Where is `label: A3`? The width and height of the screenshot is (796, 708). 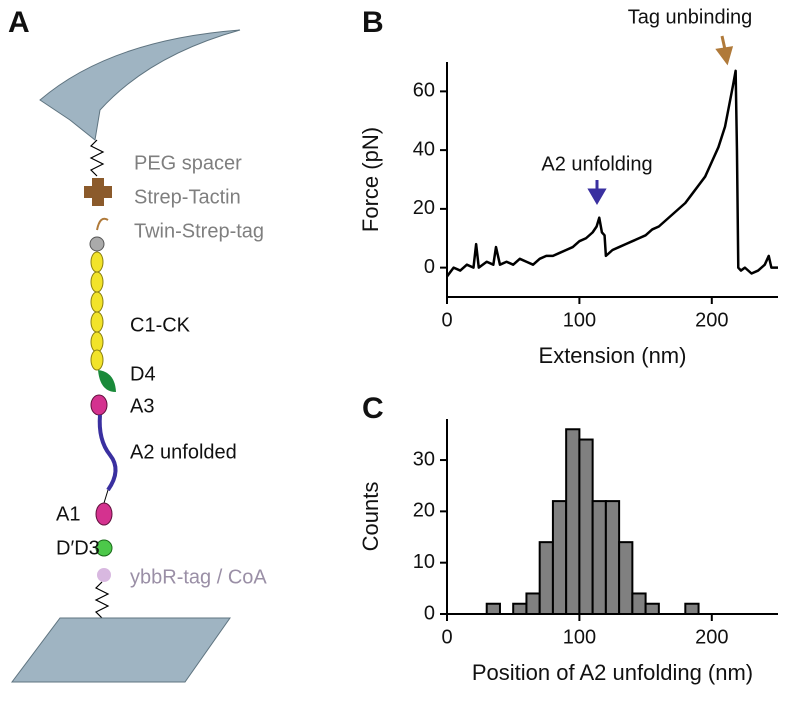
label: A3 is located at coordinates (142, 406).